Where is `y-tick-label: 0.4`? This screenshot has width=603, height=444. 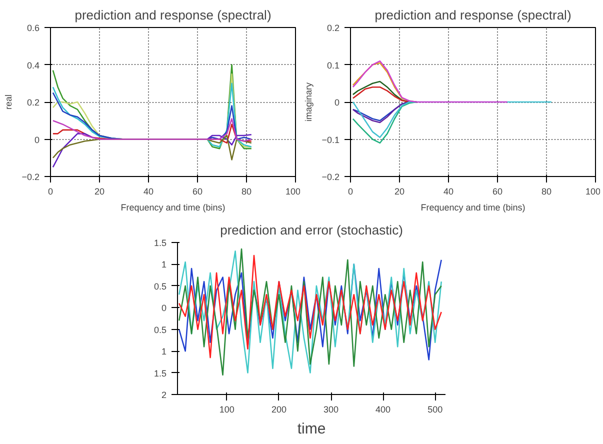 y-tick-label: 0.4 is located at coordinates (33, 65).